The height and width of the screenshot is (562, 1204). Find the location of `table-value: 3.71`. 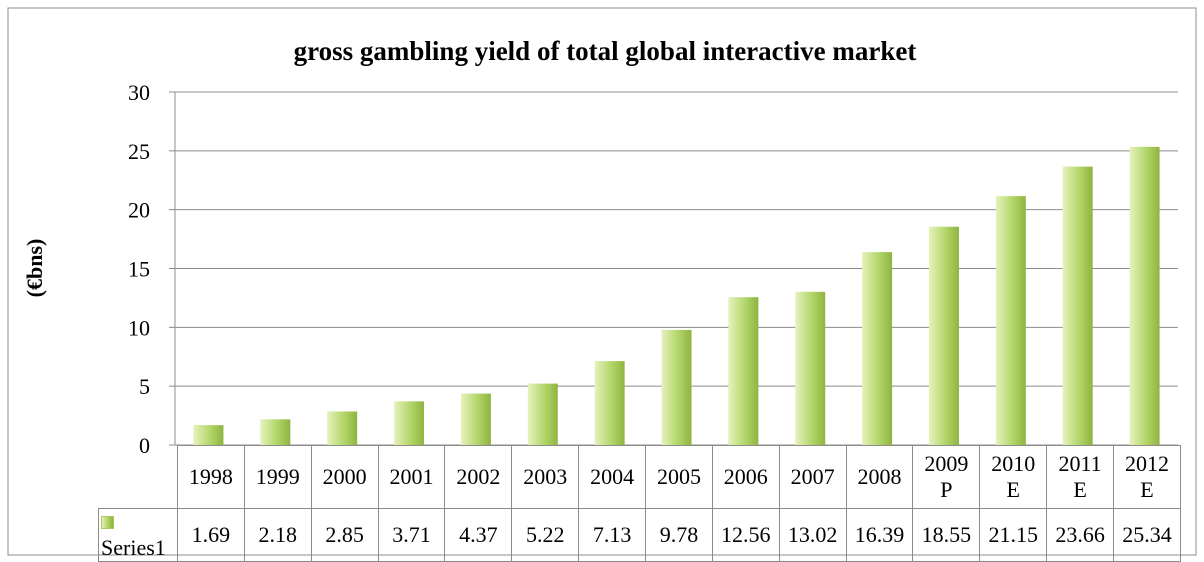

table-value: 3.71 is located at coordinates (411, 534).